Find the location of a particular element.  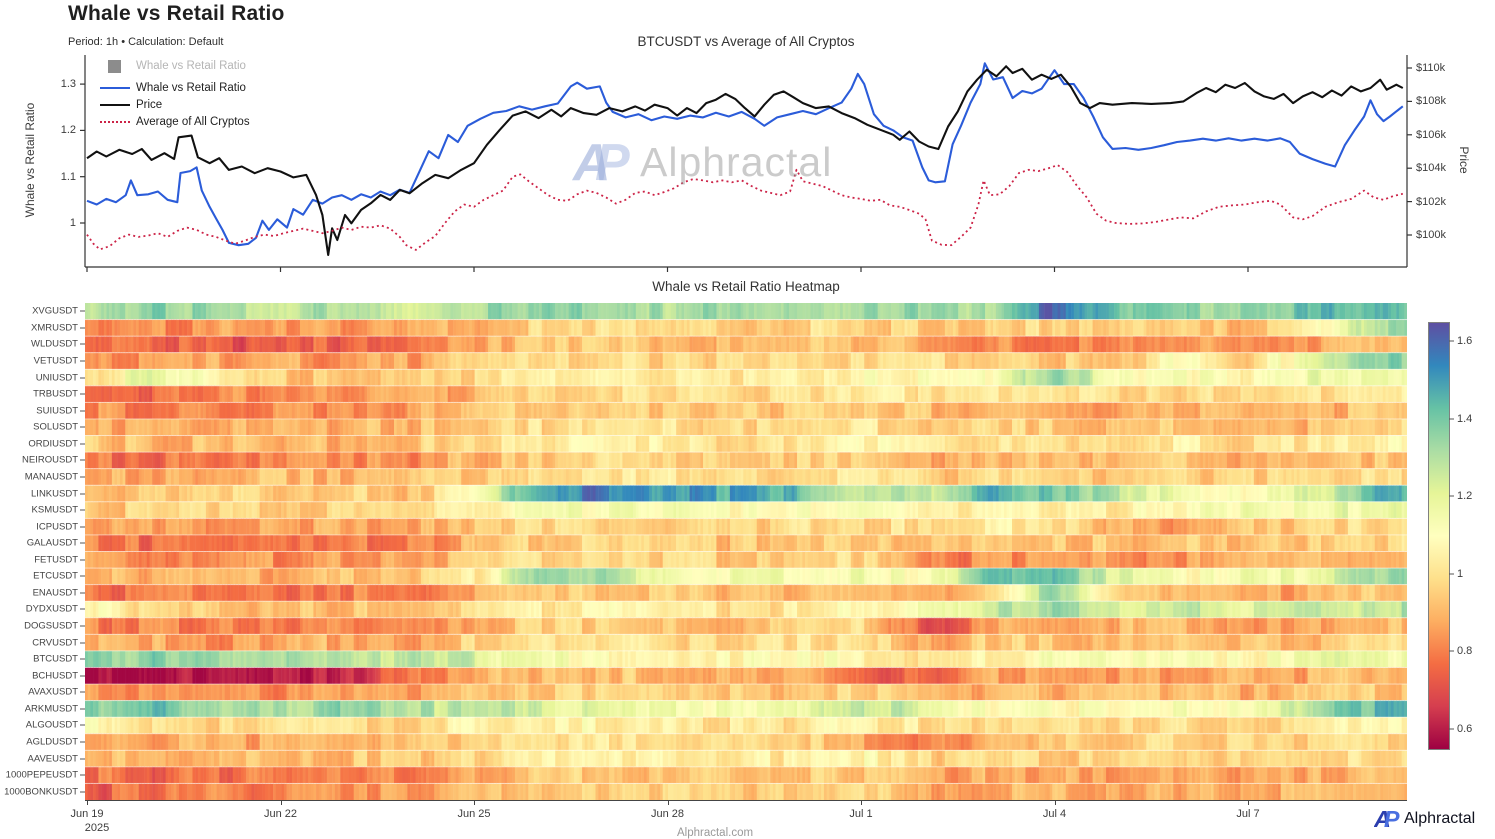

legend-label: Average of All Cryptos is located at coordinates (193, 122).